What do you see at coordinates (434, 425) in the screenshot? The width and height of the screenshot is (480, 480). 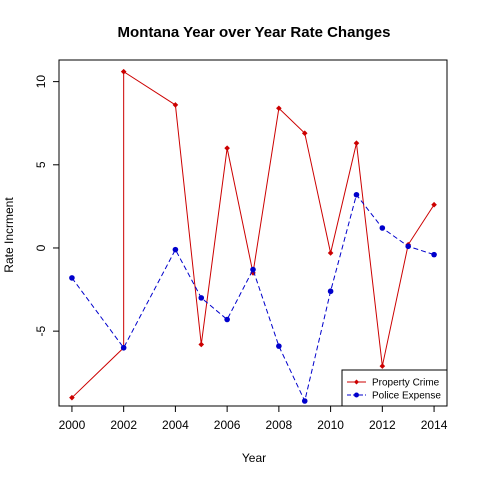 I see `x-tick-label: 2014` at bounding box center [434, 425].